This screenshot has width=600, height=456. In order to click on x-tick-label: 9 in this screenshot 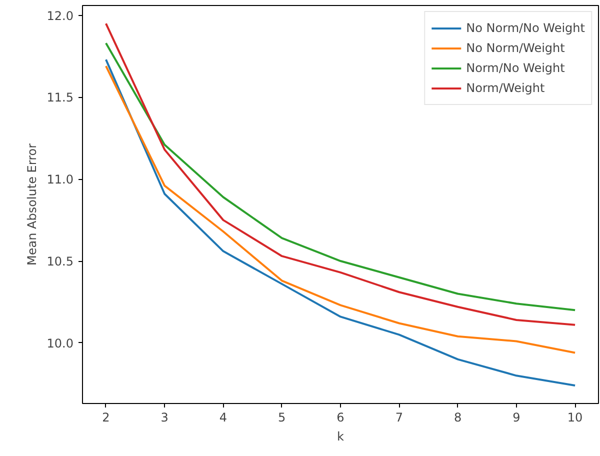, I will do `click(516, 417)`.